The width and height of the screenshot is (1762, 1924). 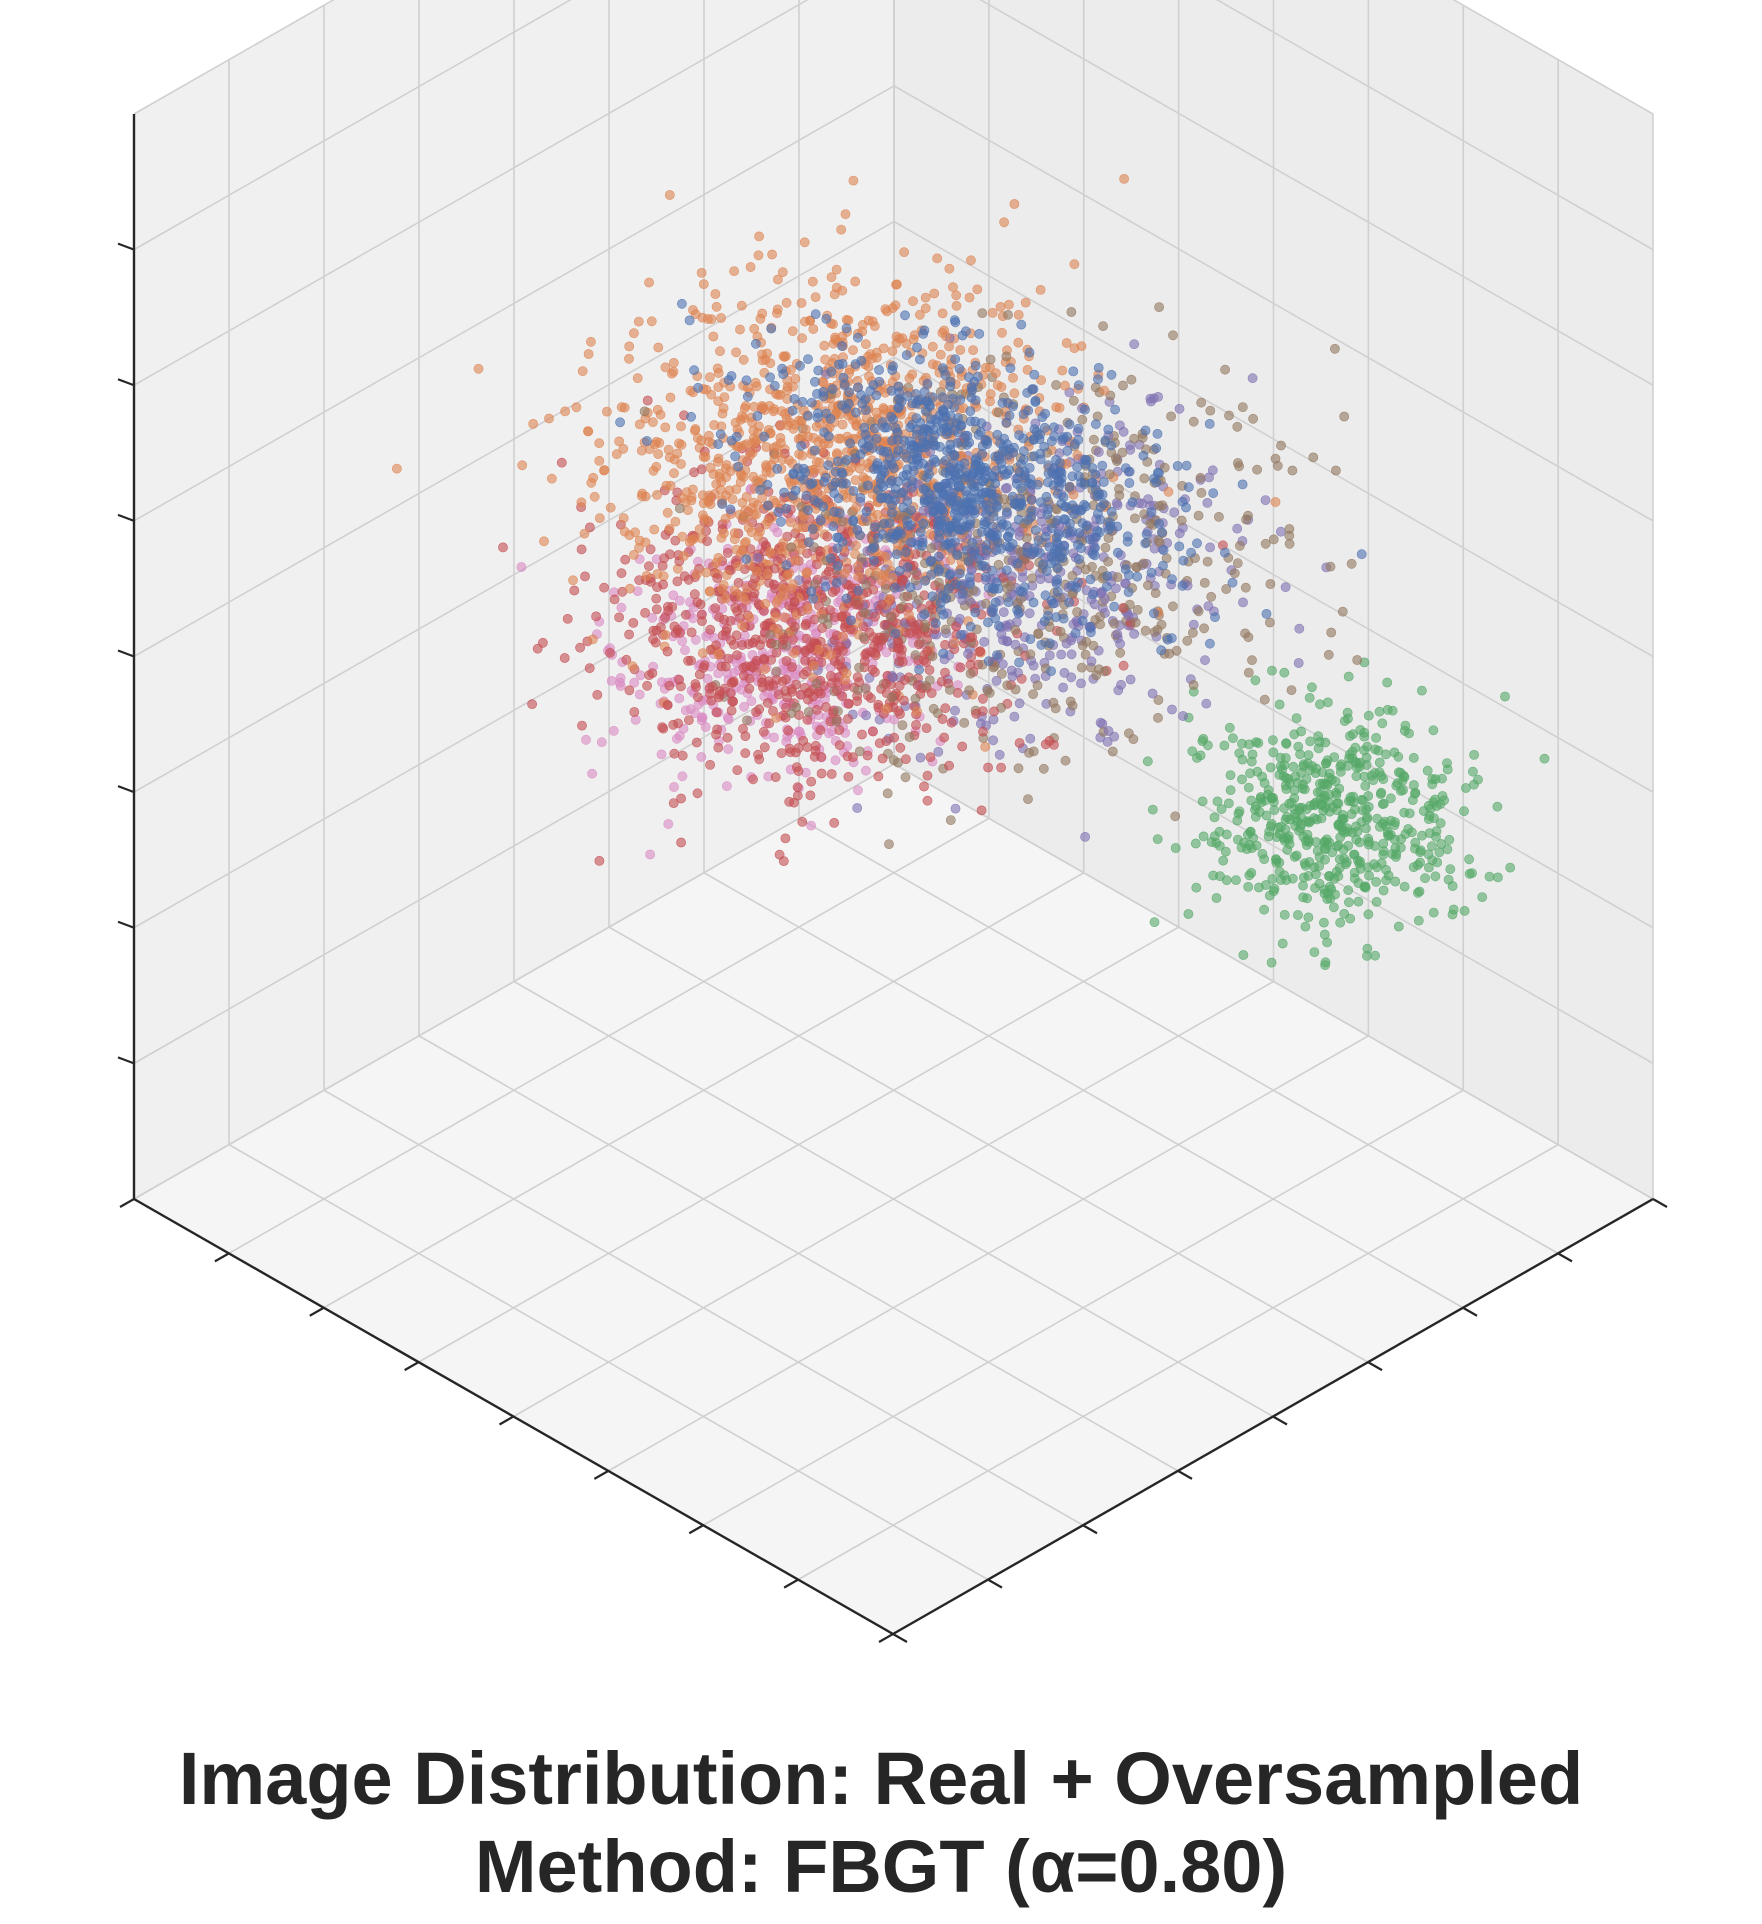 I want to click on x-axis-tick, so click(x=317, y=1311).